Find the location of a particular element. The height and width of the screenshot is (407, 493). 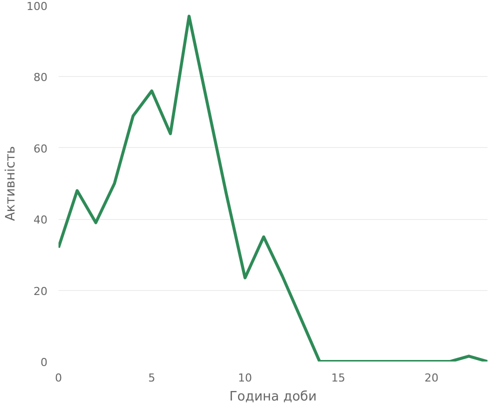

x-tick-label: 0 is located at coordinates (58, 378).